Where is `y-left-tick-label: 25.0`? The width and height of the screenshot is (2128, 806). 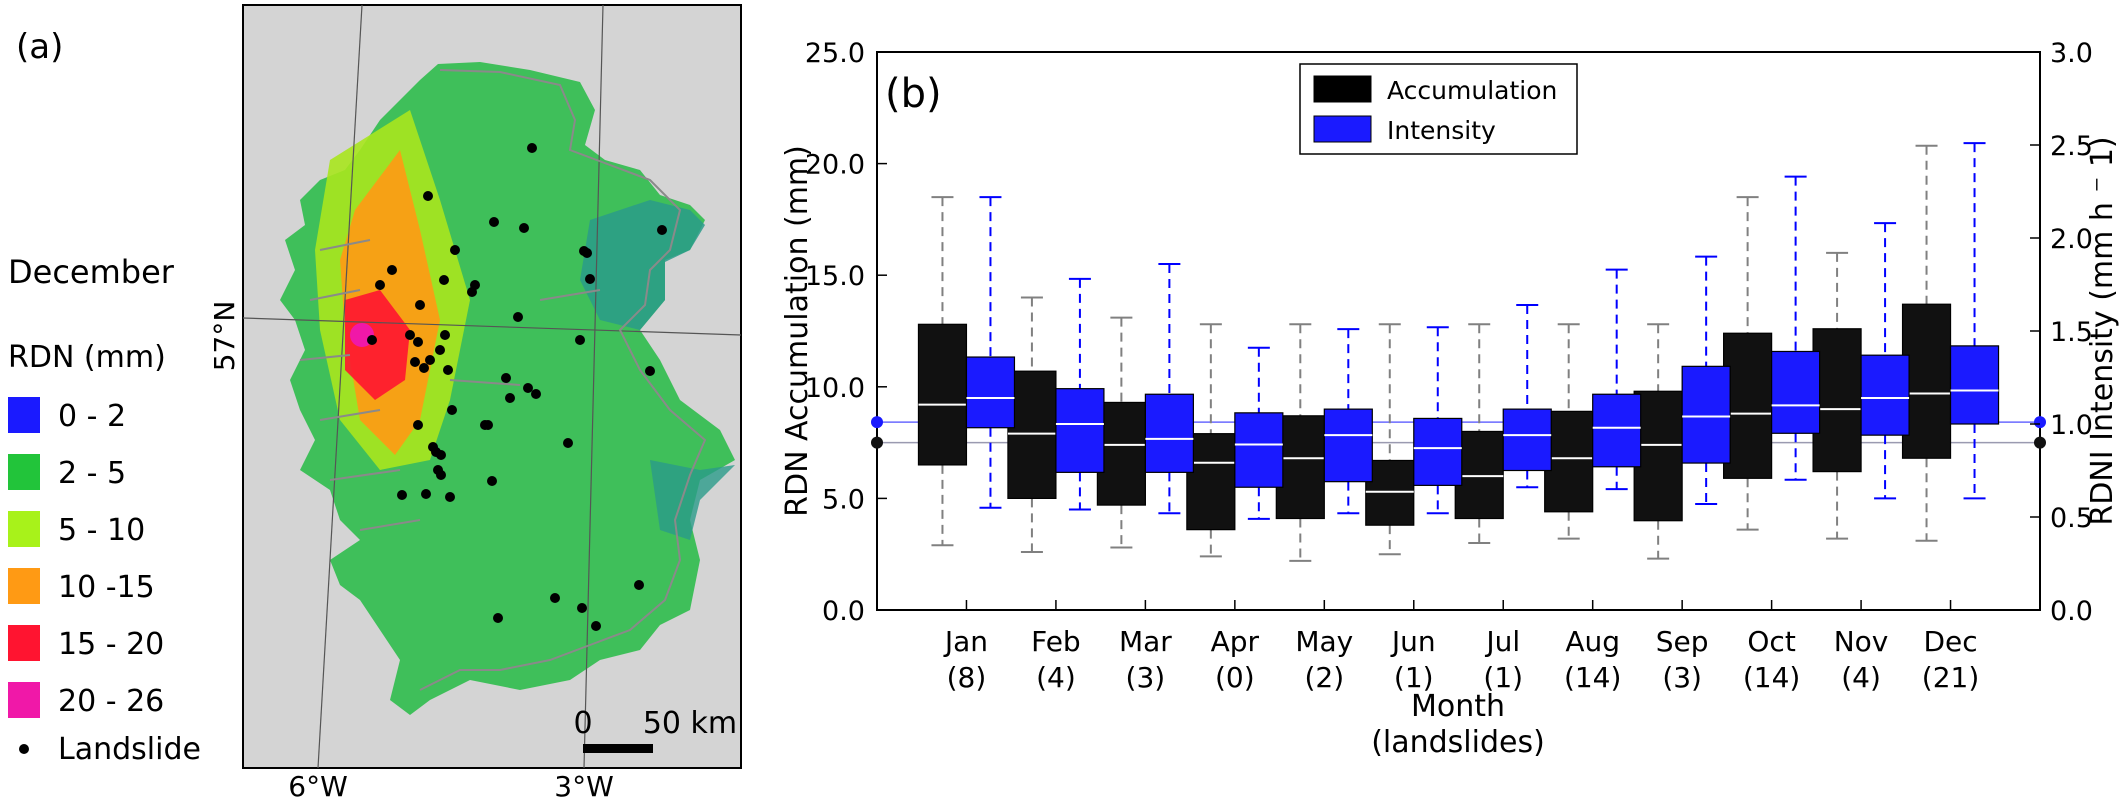 y-left-tick-label: 25.0 is located at coordinates (835, 53).